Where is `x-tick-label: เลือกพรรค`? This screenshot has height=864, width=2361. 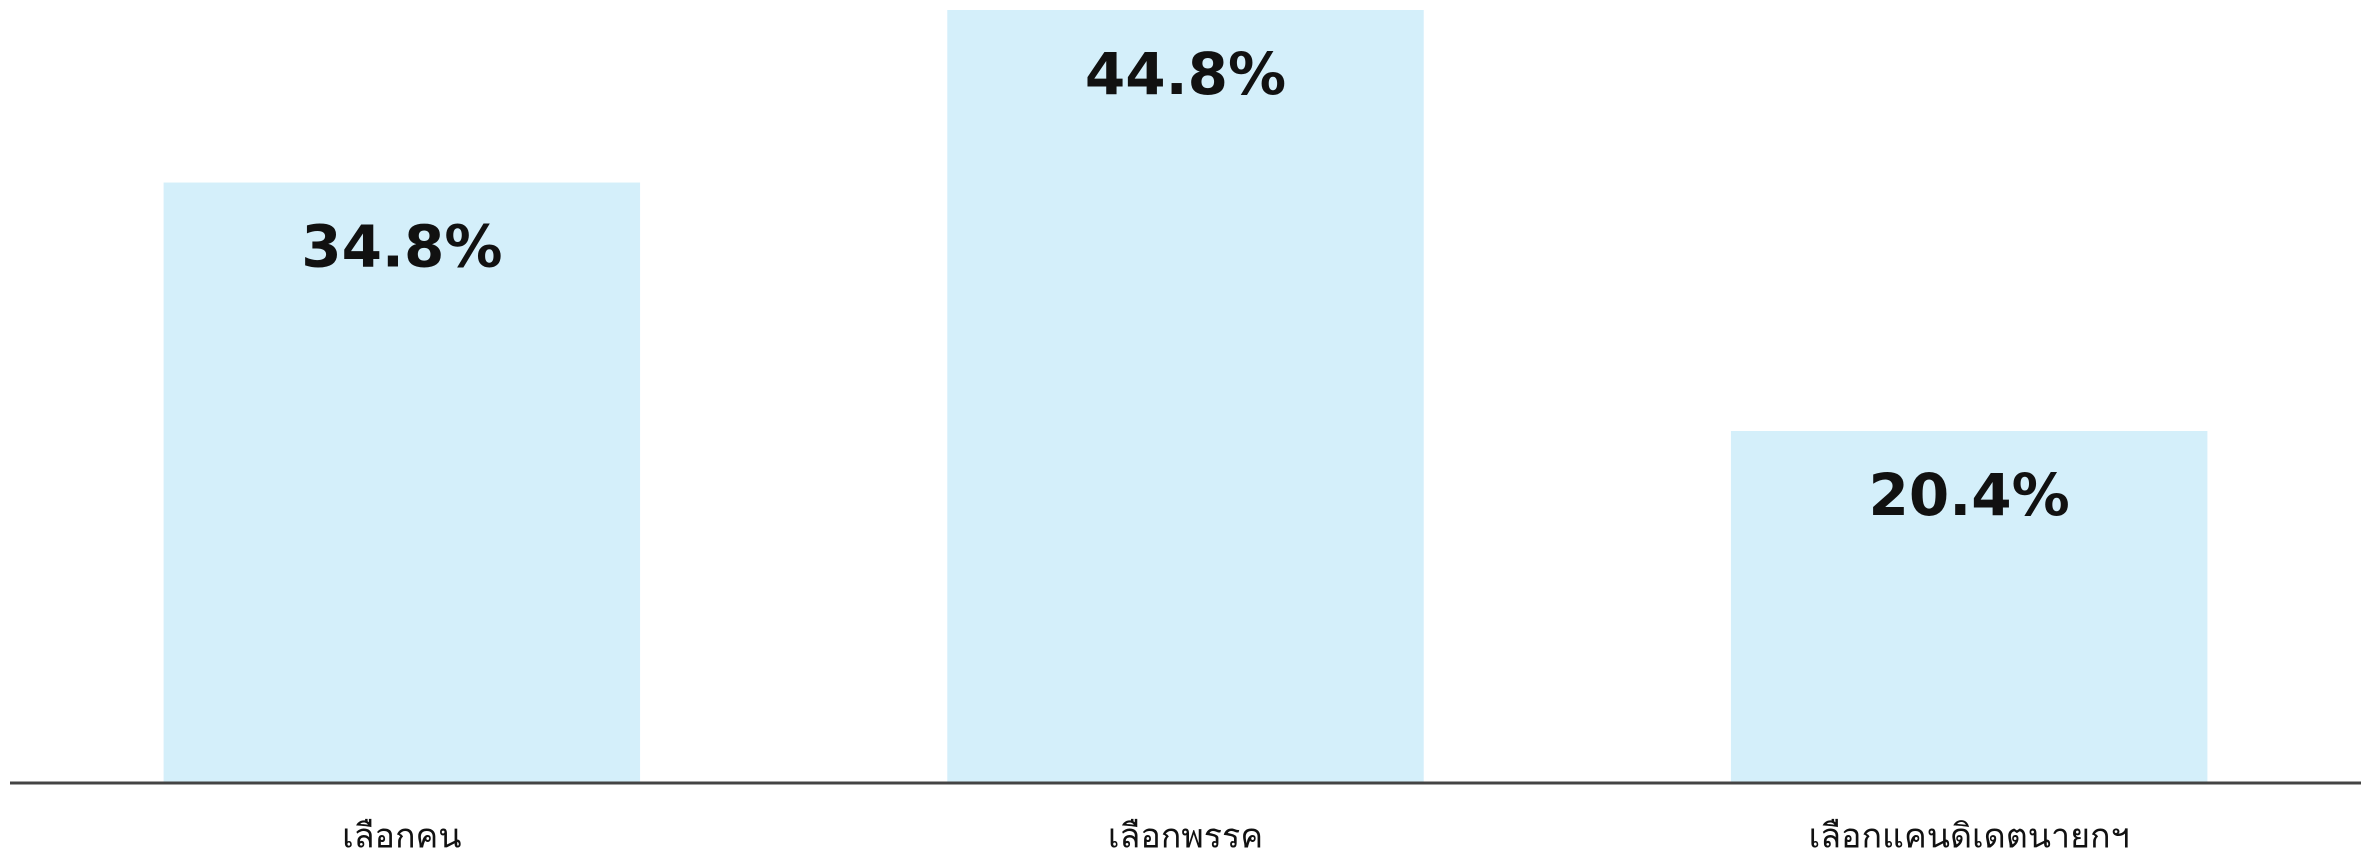 x-tick-label: เลือกพรรค is located at coordinates (1185, 837).